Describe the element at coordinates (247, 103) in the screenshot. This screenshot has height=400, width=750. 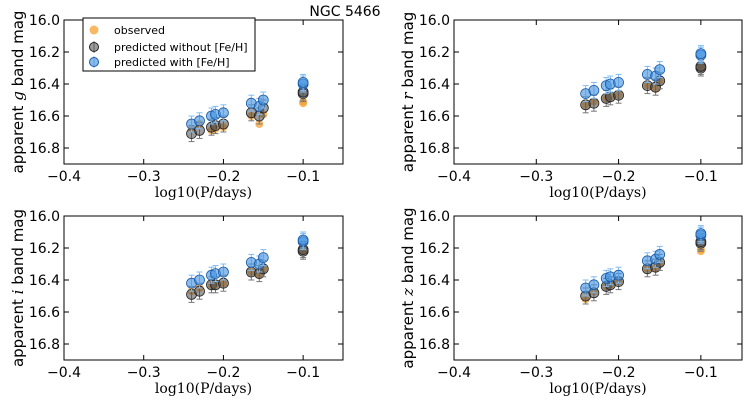
I see `series-with-g` at that location.